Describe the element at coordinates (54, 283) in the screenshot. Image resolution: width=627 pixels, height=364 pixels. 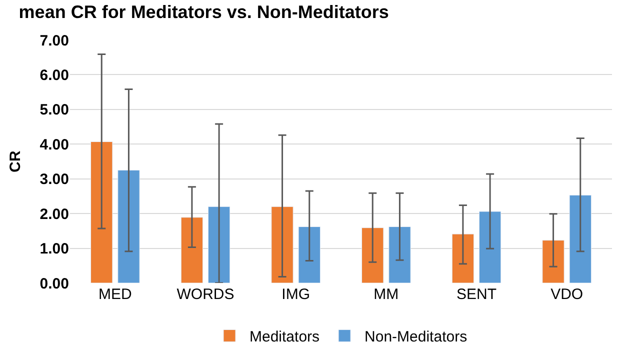
I see `y-tick-label: 0.00` at that location.